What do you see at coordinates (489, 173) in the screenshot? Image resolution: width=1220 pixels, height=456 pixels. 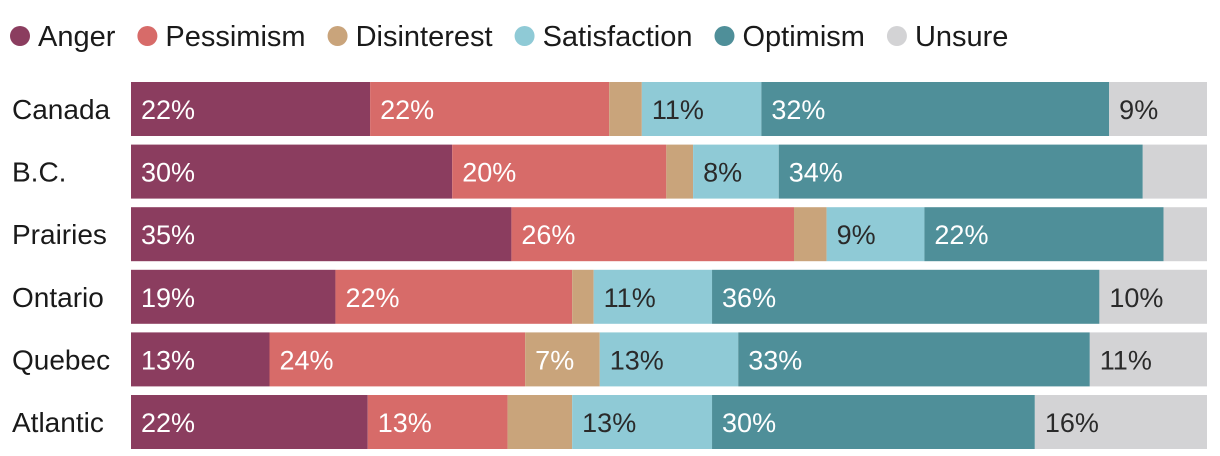 I see `data-label-b-c-pessimism: 20%` at bounding box center [489, 173].